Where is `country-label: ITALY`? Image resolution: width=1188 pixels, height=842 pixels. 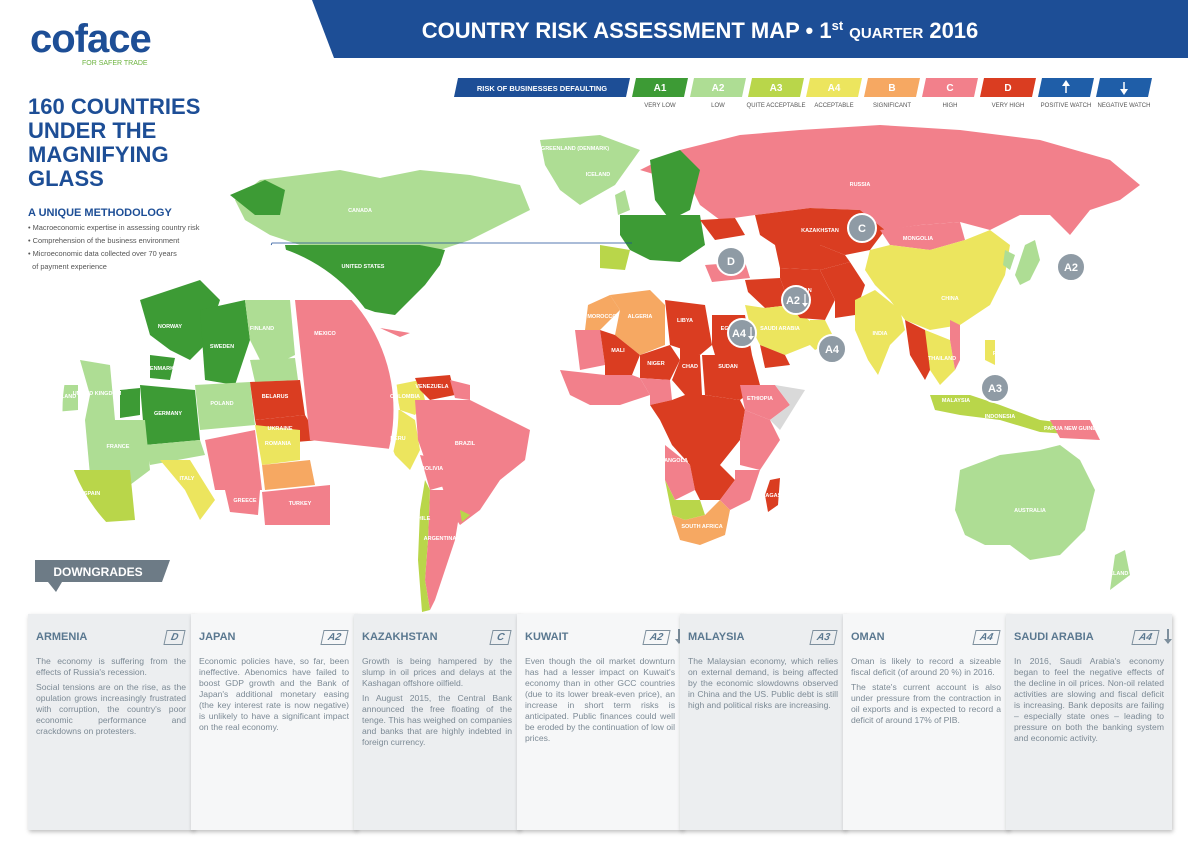 country-label: ITALY is located at coordinates (187, 479).